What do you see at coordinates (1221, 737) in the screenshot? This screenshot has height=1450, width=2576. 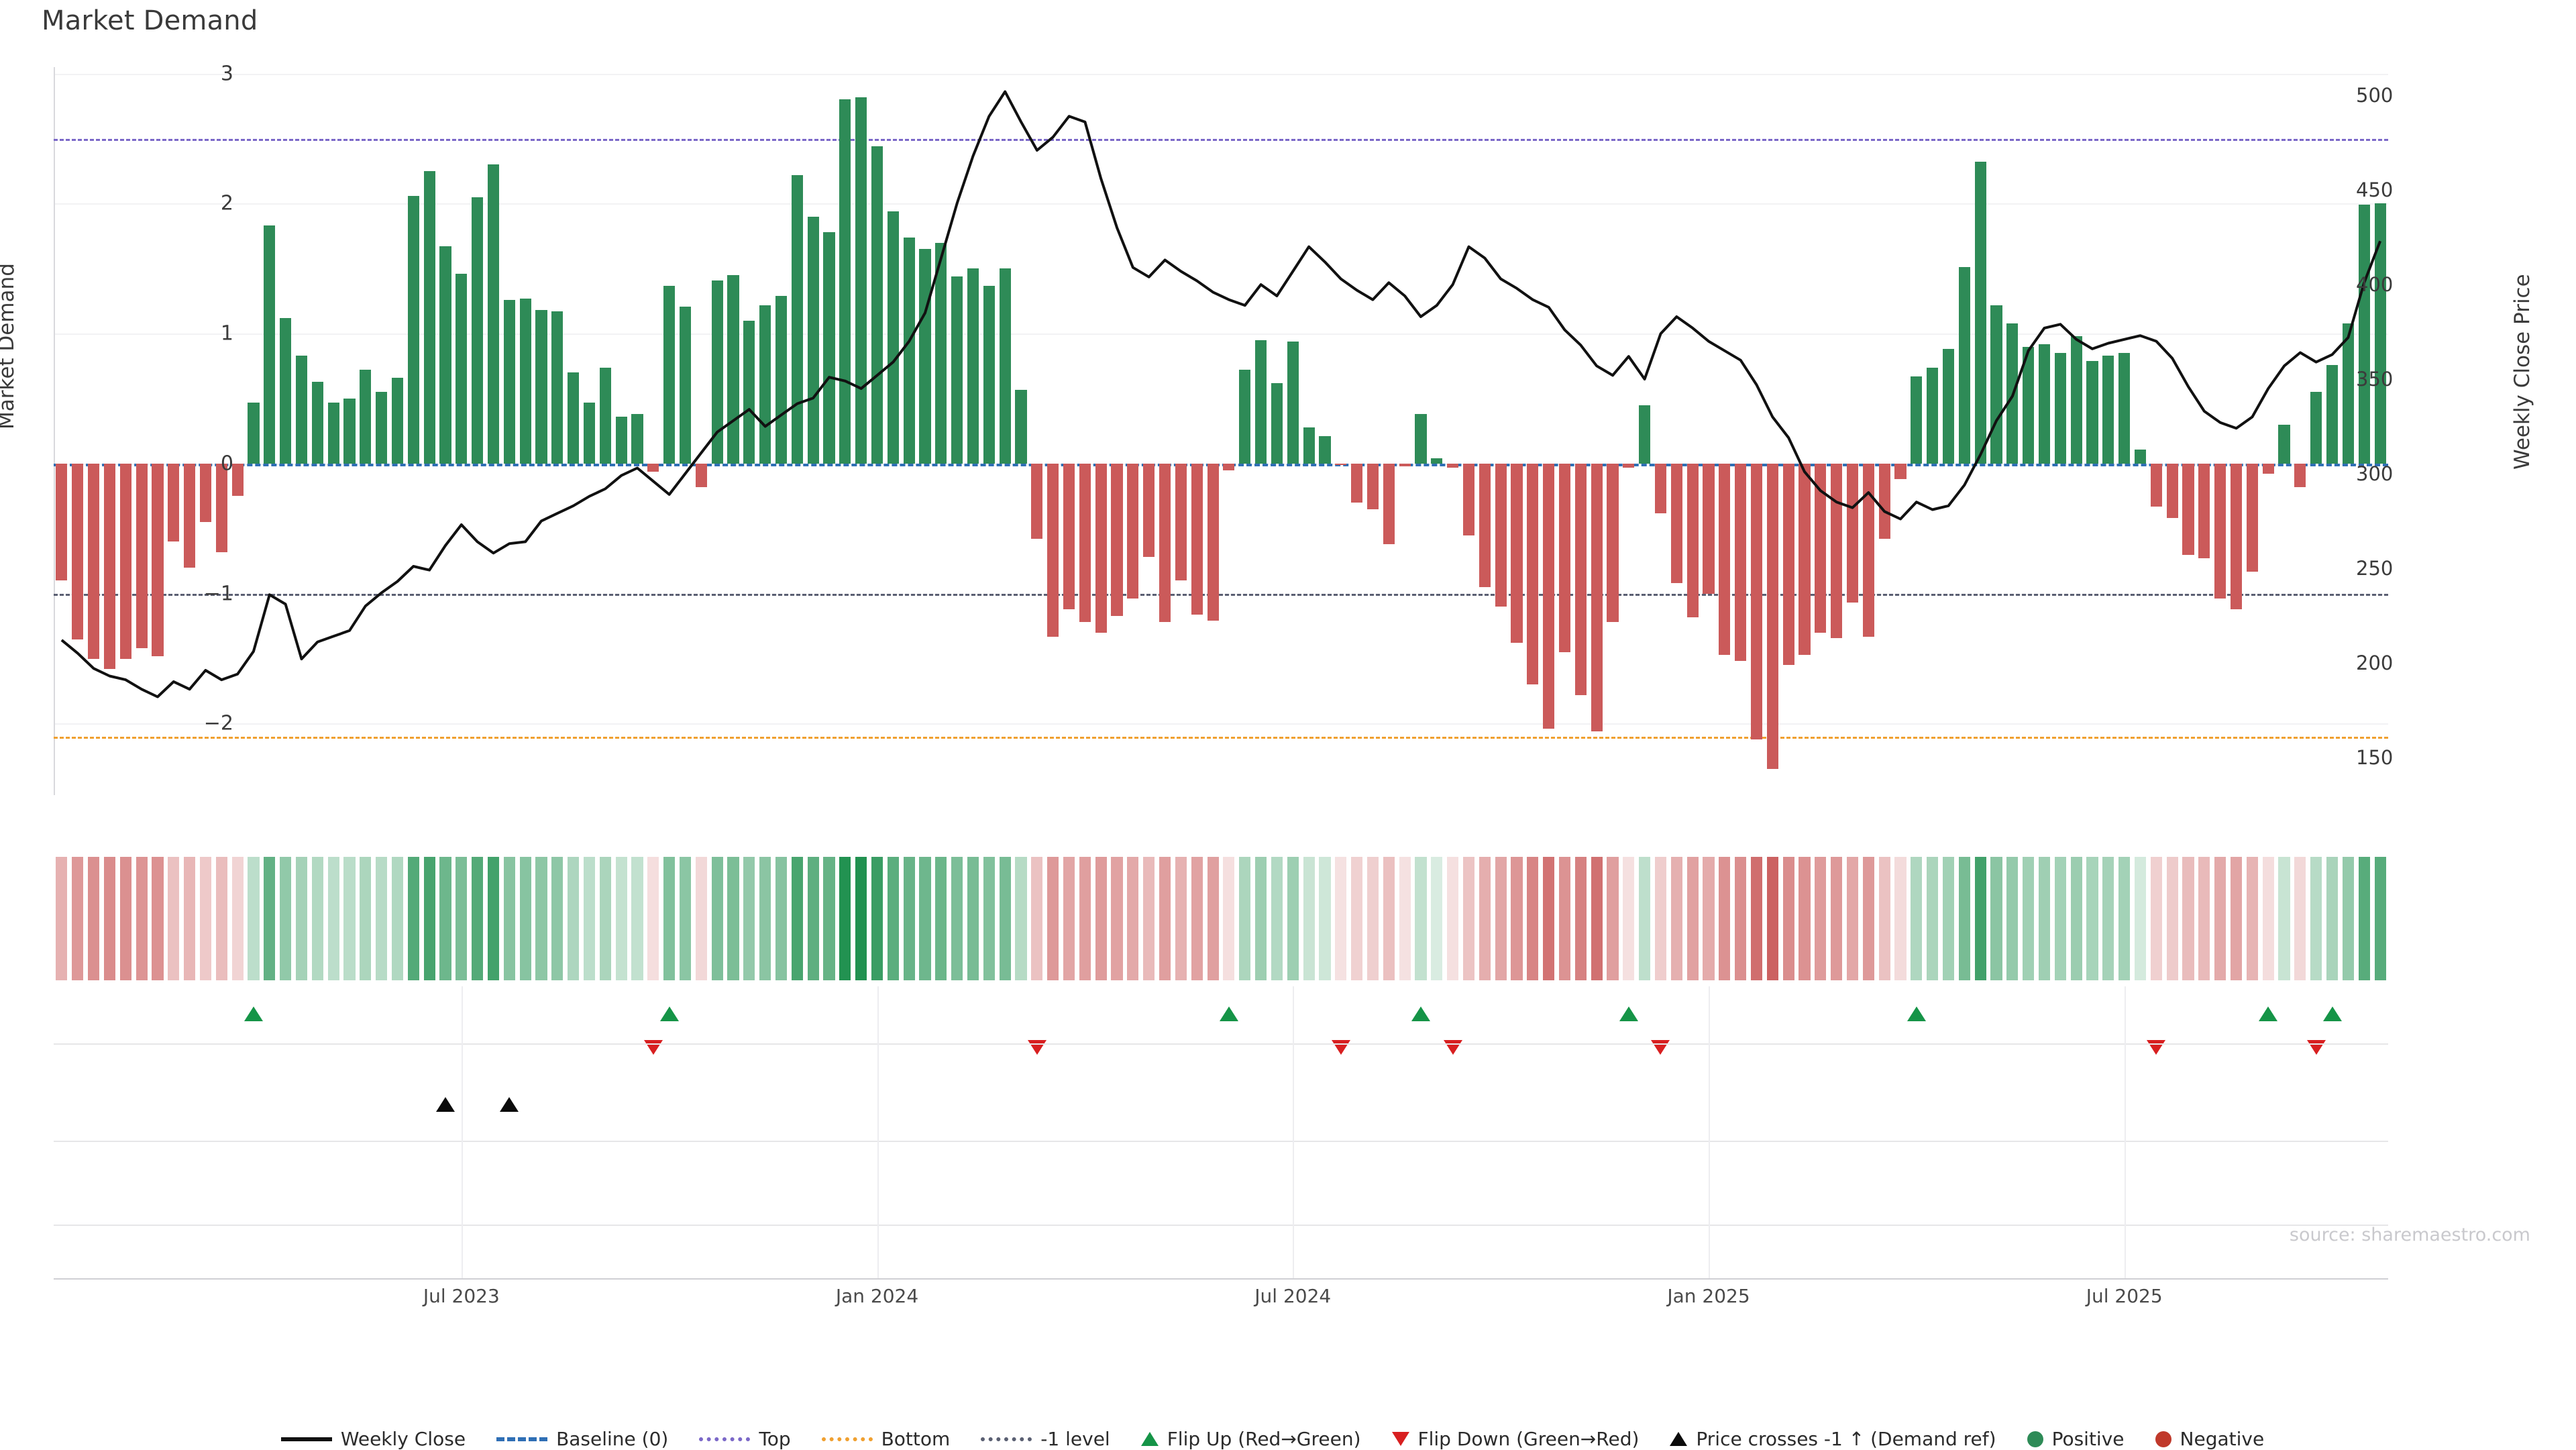 I see `reference-line-bottom` at bounding box center [1221, 737].